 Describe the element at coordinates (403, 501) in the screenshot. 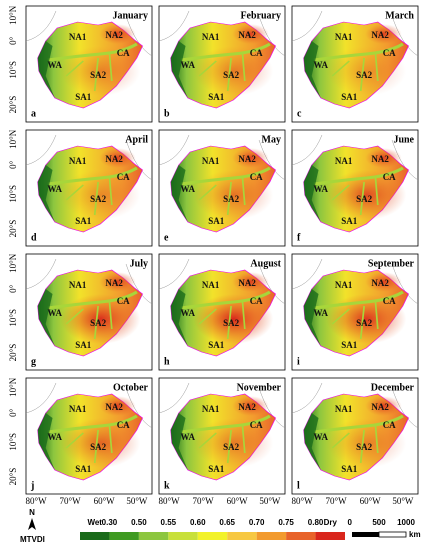

I see `lon-label: 50°W` at that location.